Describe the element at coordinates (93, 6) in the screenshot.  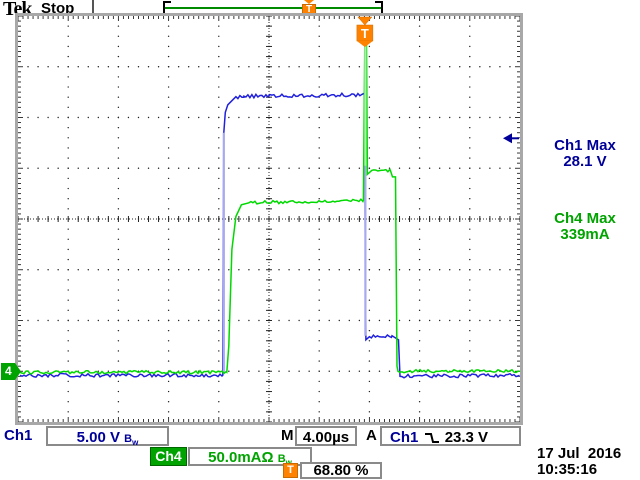
I see `header-divider` at that location.